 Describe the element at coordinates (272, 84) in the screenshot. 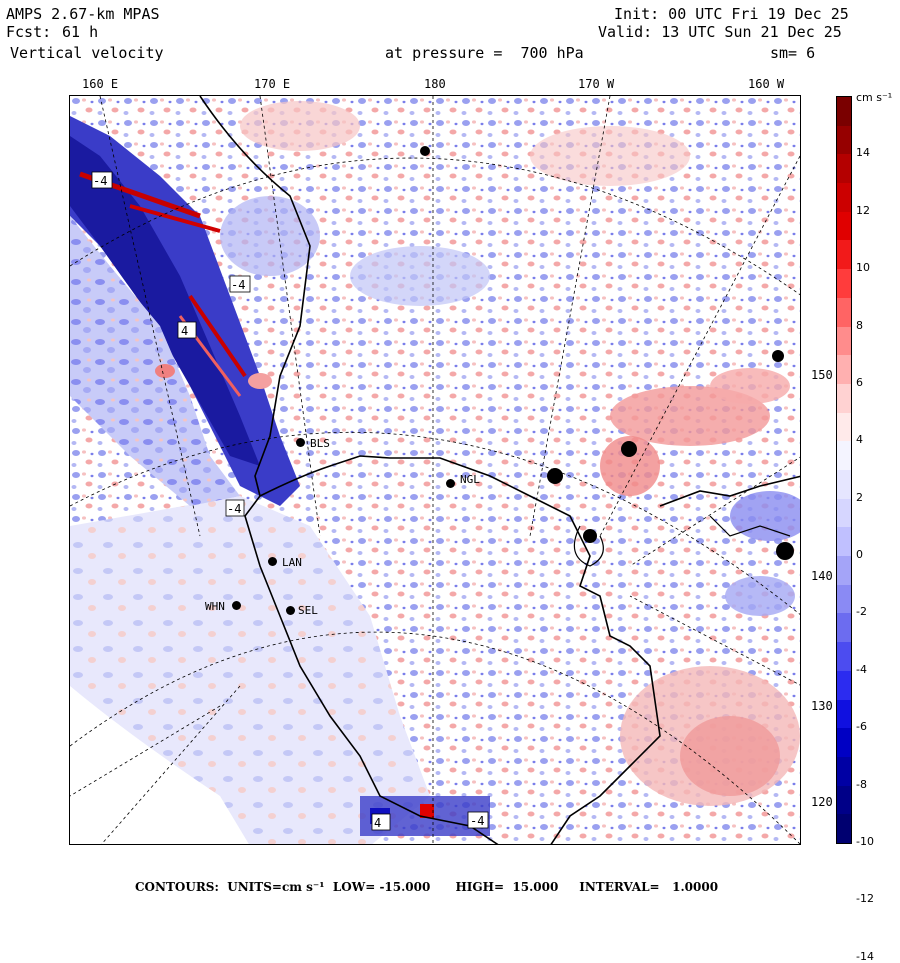

I see `lon-label-170e: 170 E` at that location.